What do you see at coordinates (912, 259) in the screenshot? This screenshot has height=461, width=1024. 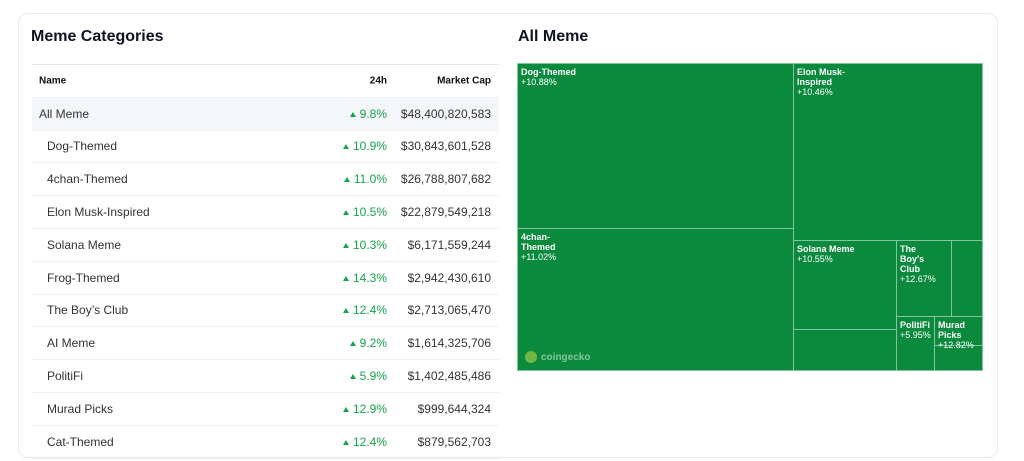 I see `tile-label: The Boy's Club` at bounding box center [912, 259].